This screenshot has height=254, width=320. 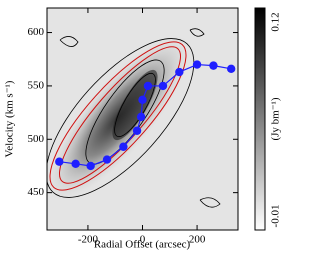 I want to click on y-tick-label: 500, so click(x=36, y=139).